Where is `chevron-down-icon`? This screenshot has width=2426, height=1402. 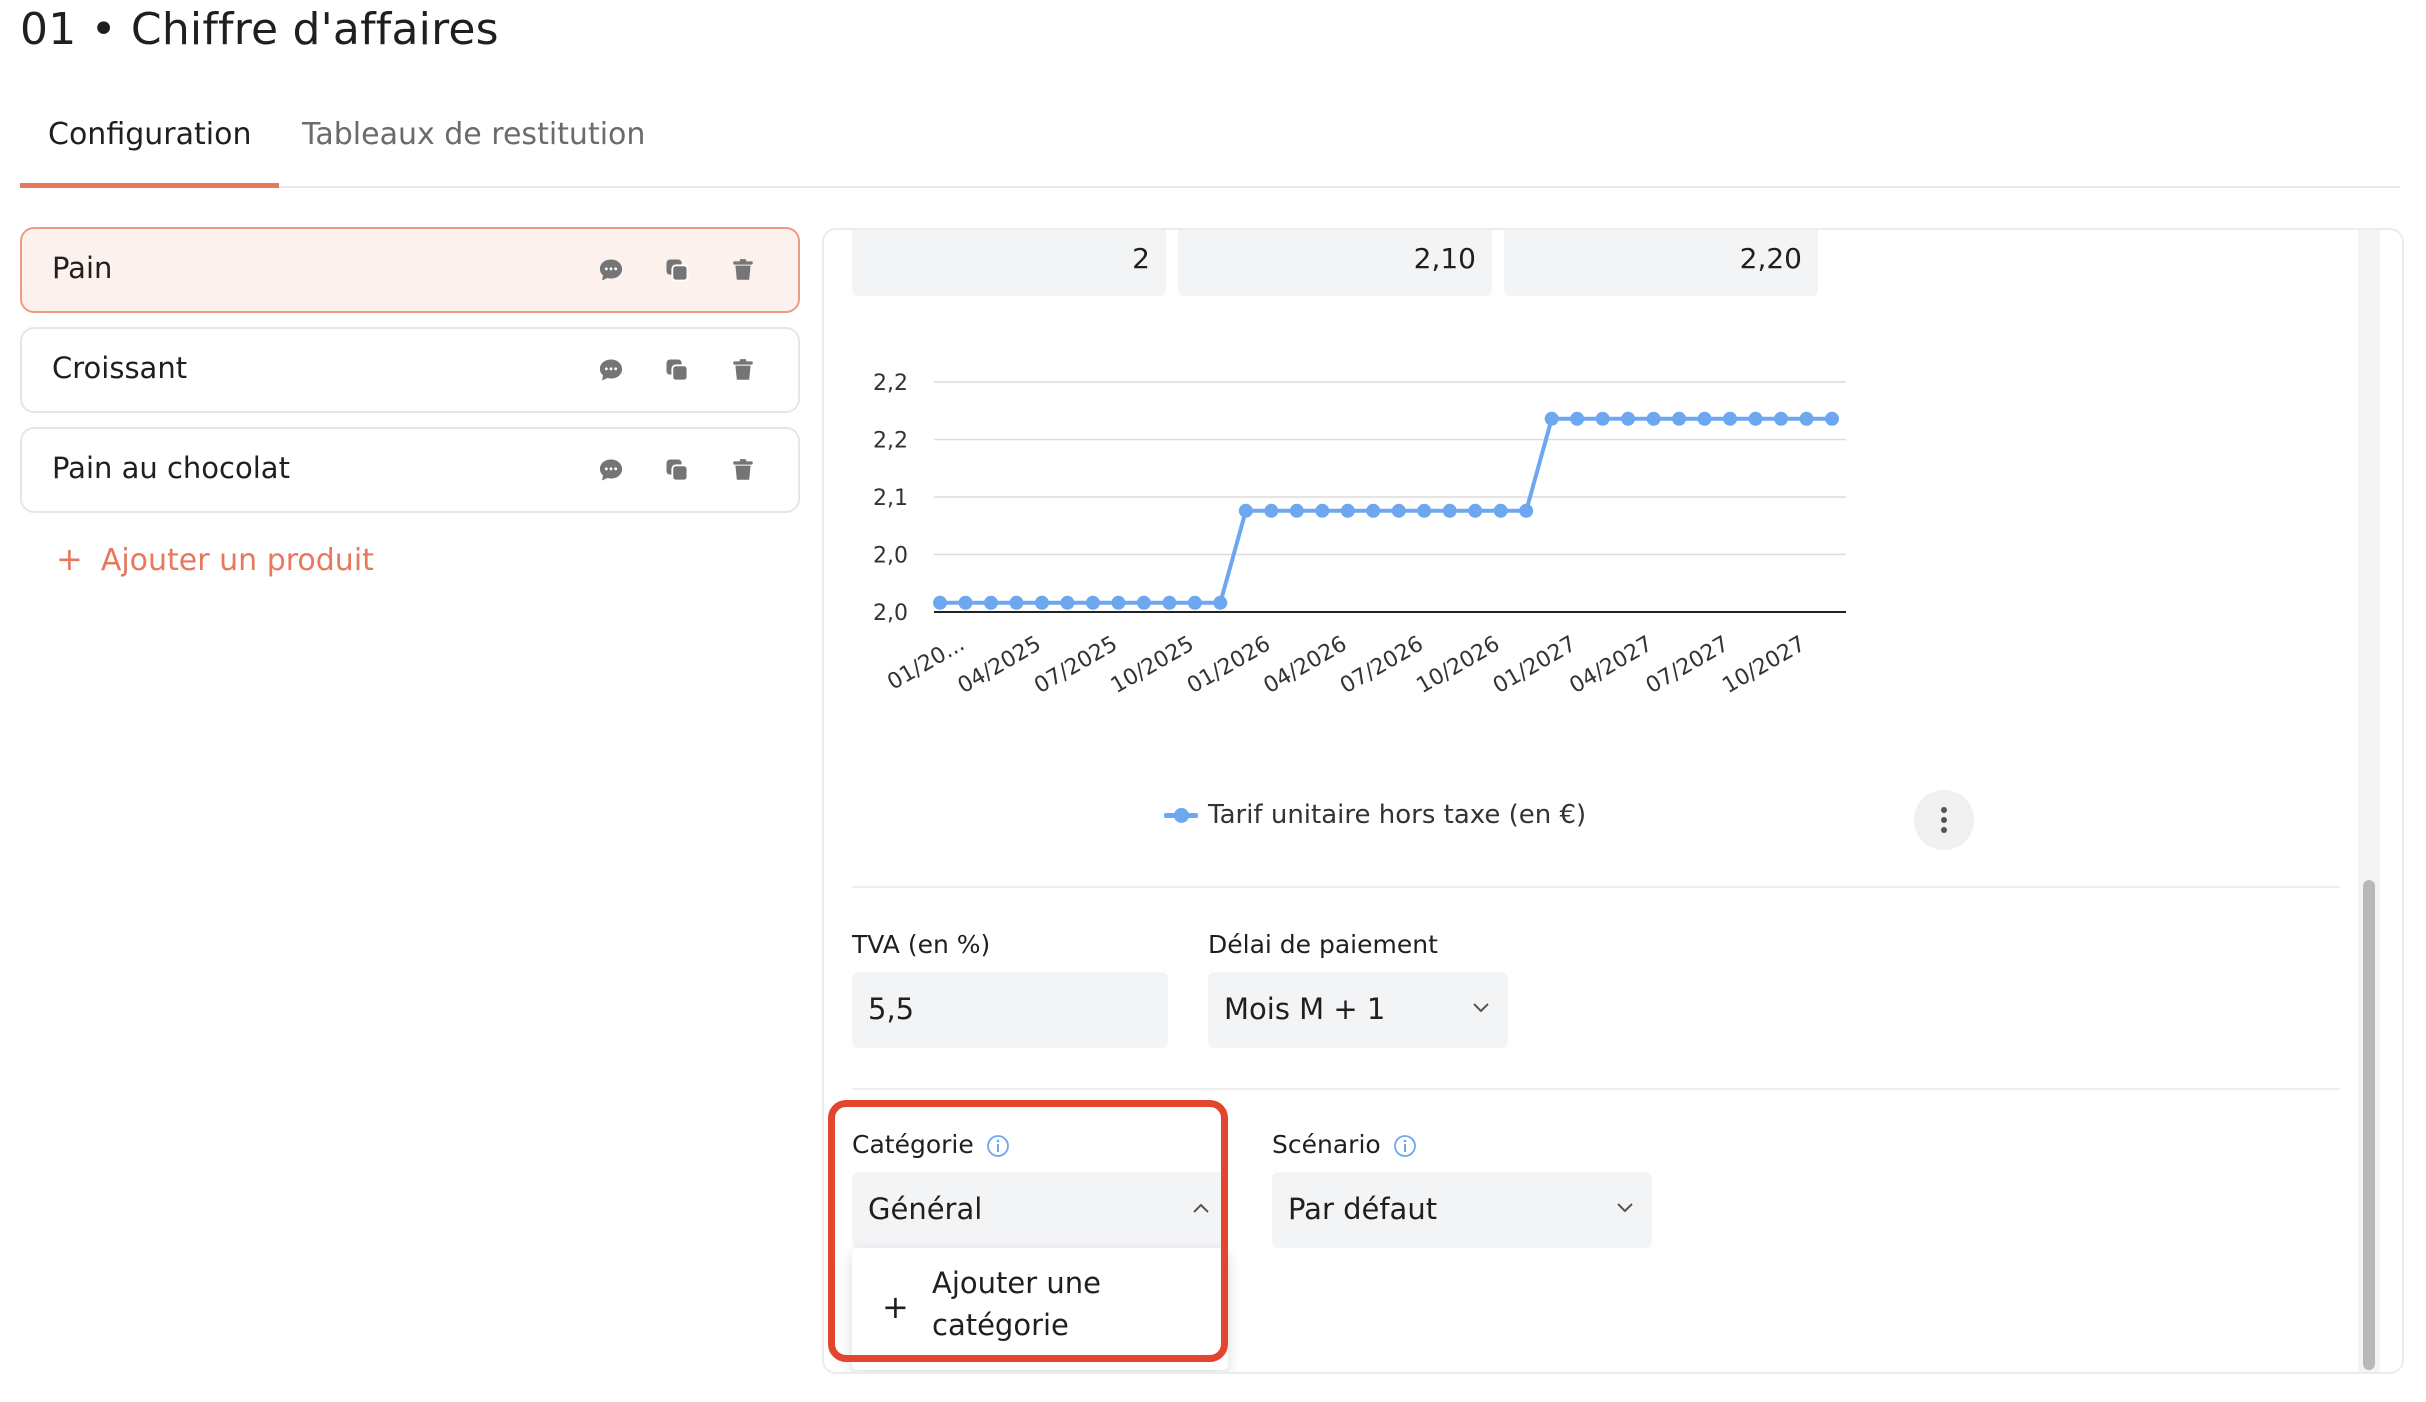
chevron-down-icon is located at coordinates (1481, 1008).